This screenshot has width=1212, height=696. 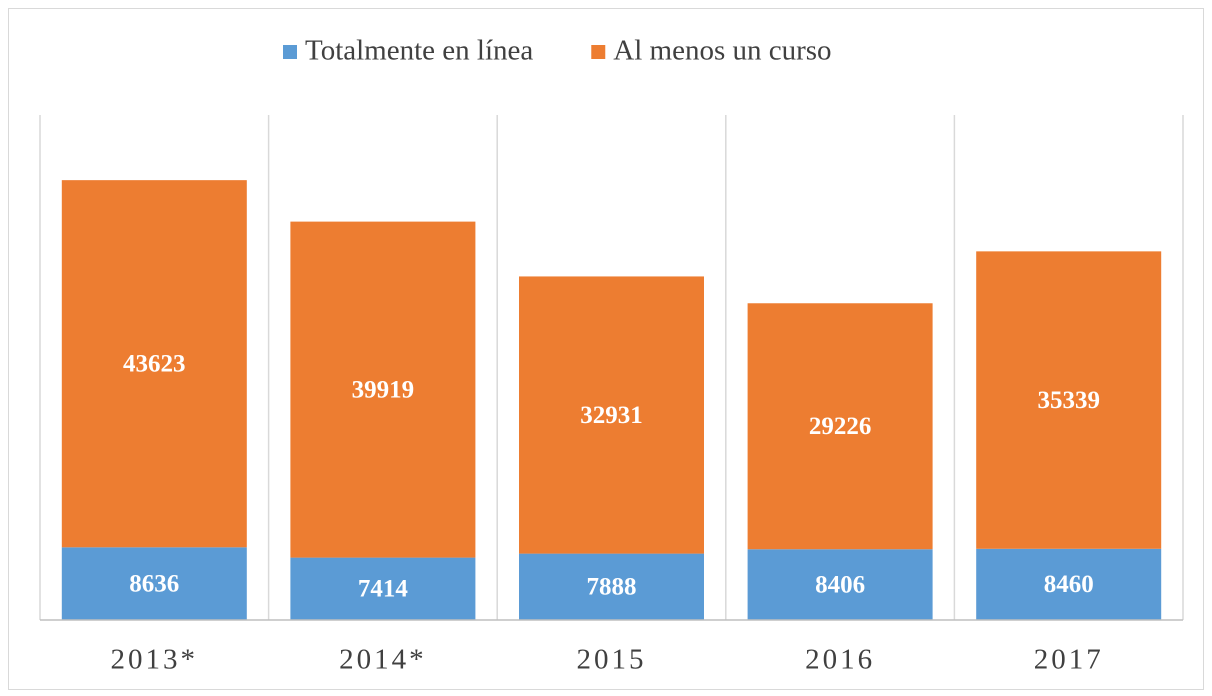 What do you see at coordinates (840, 660) in the screenshot?
I see `x-tick-label: 2016` at bounding box center [840, 660].